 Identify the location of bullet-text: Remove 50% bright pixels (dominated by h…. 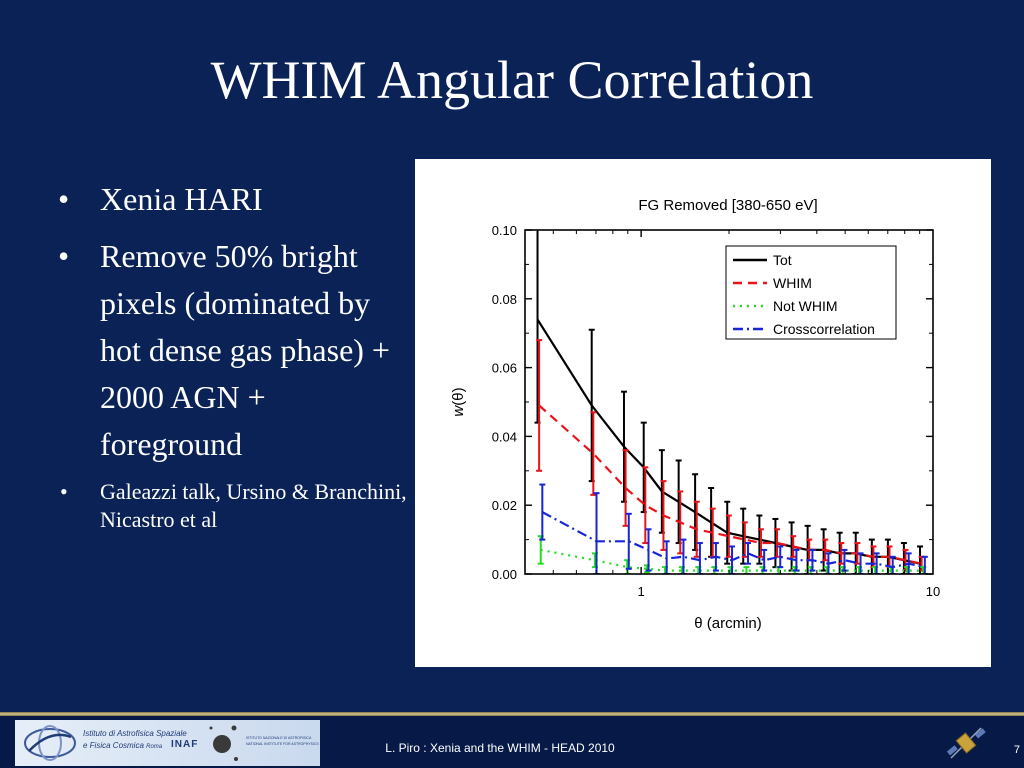
(245, 350).